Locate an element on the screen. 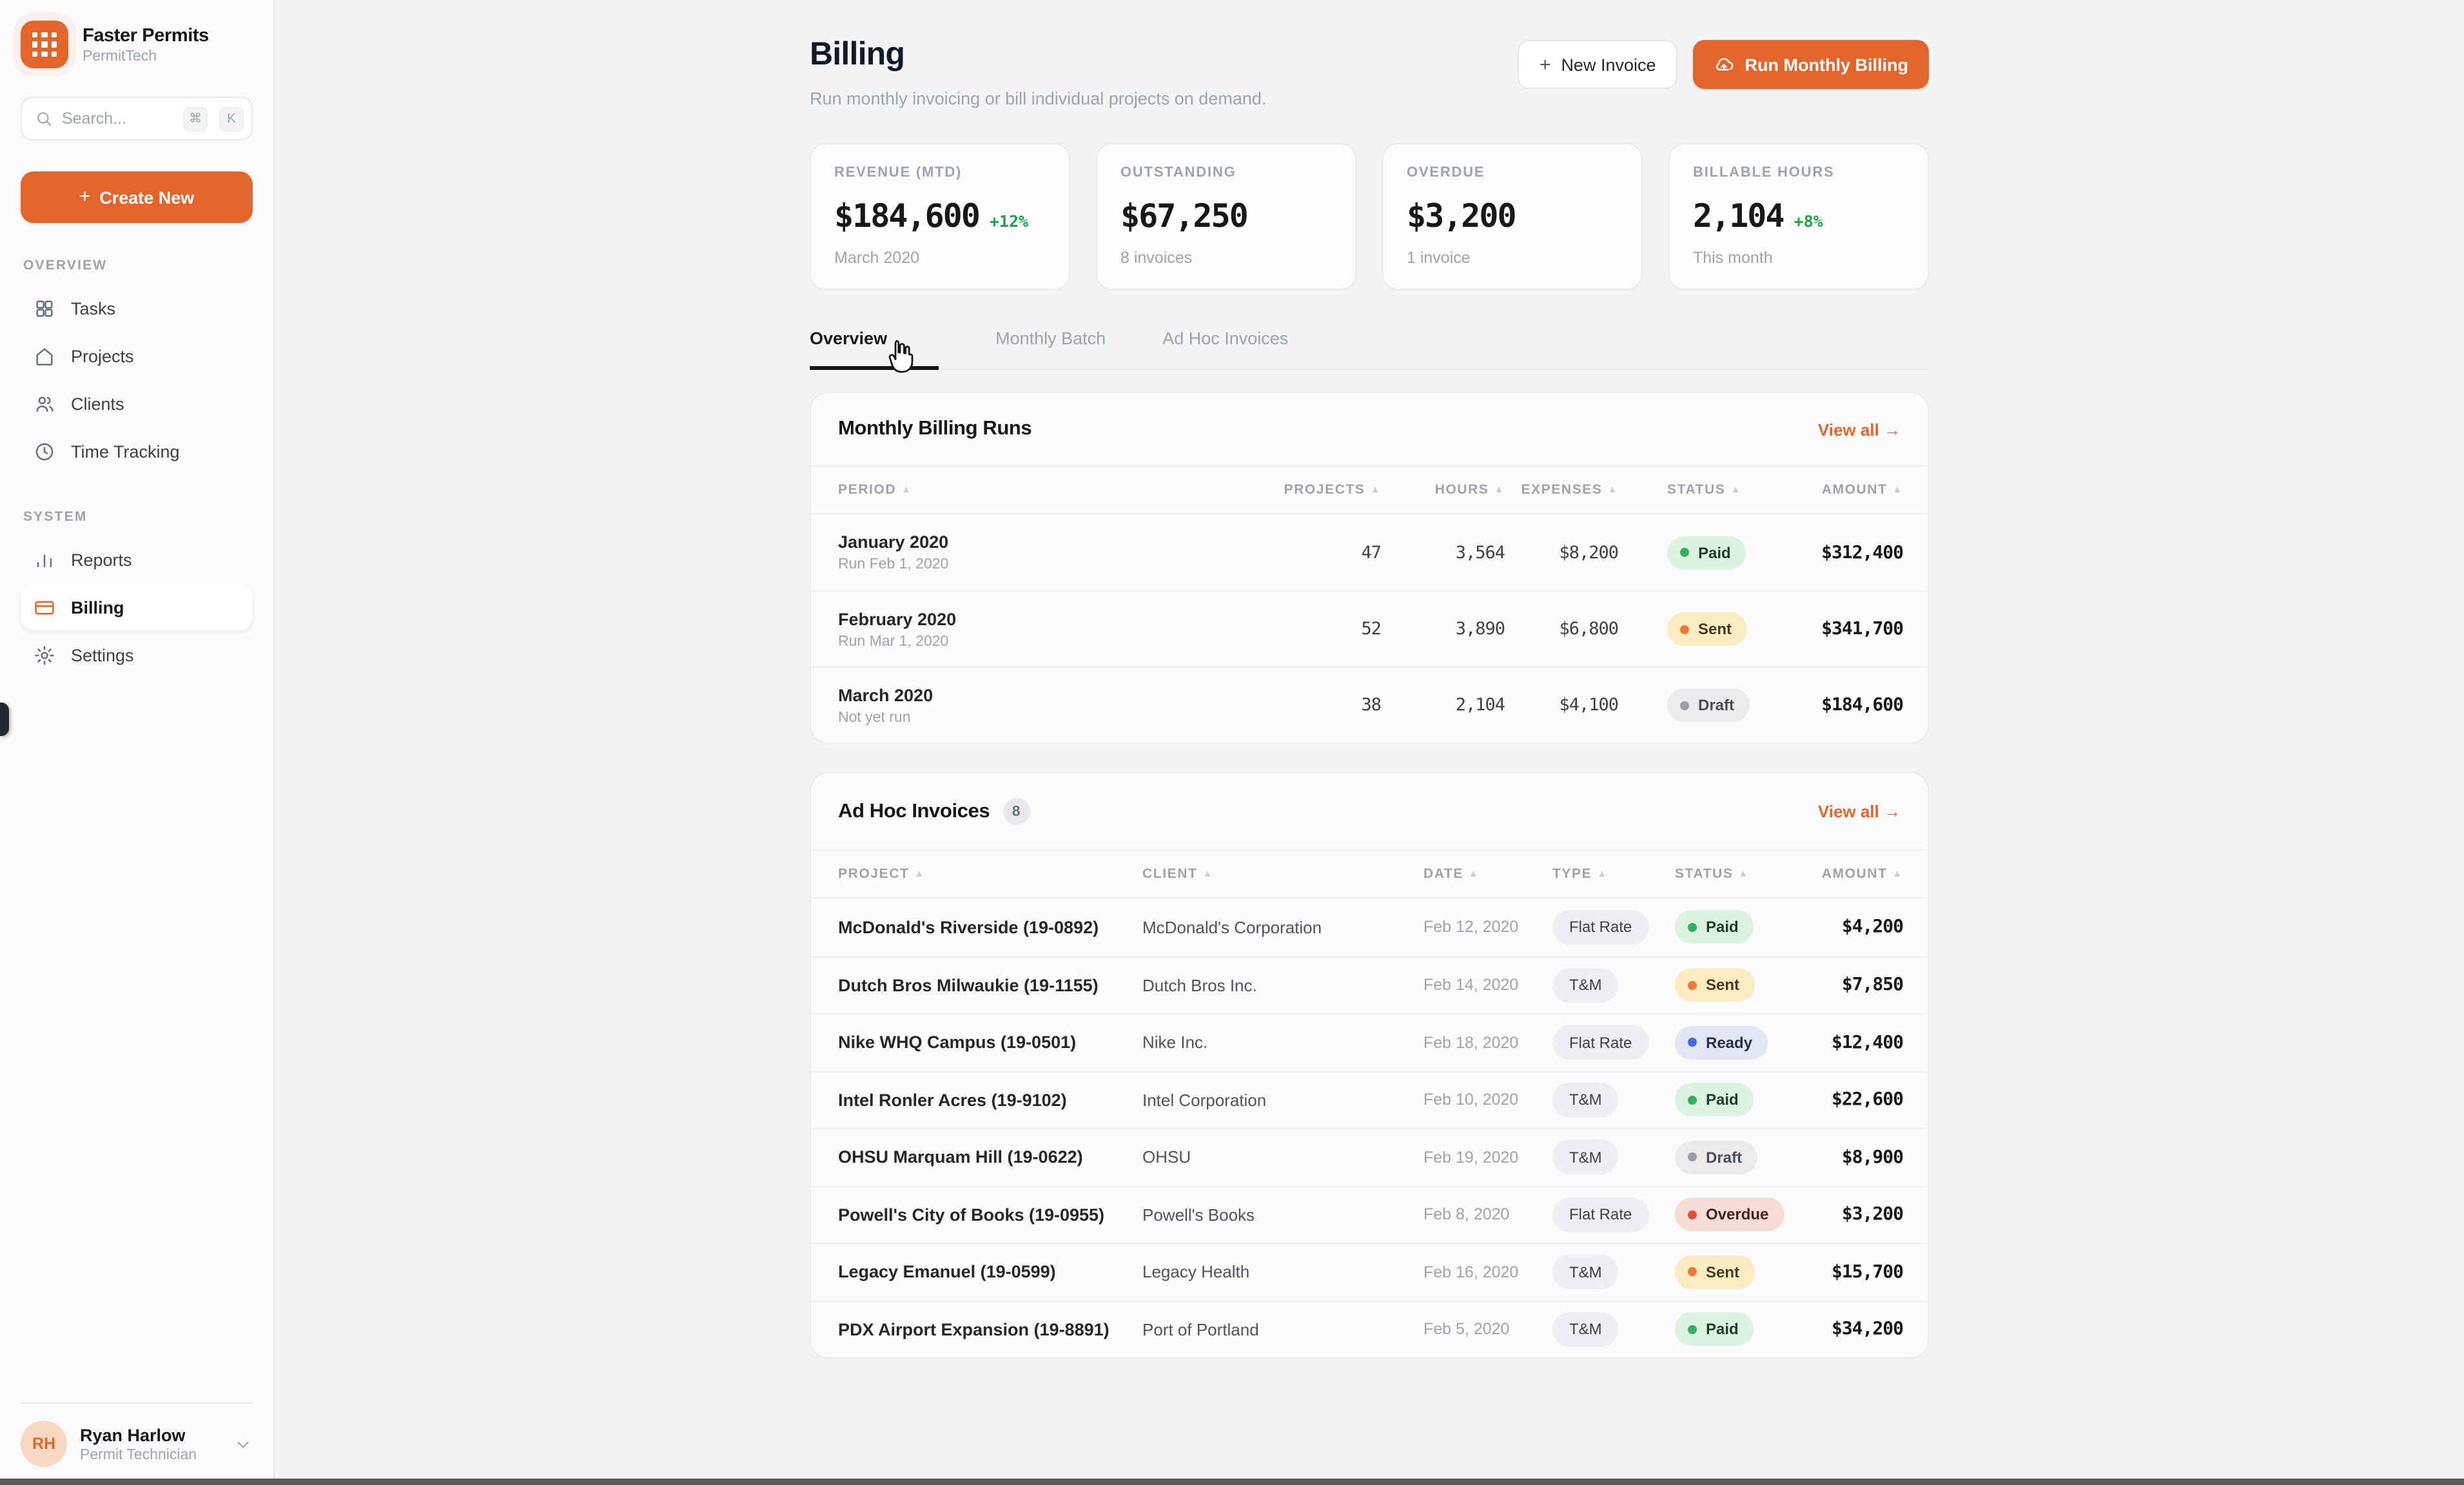 The width and height of the screenshot is (2464, 1485). plus-icon: + is located at coordinates (1545, 64).